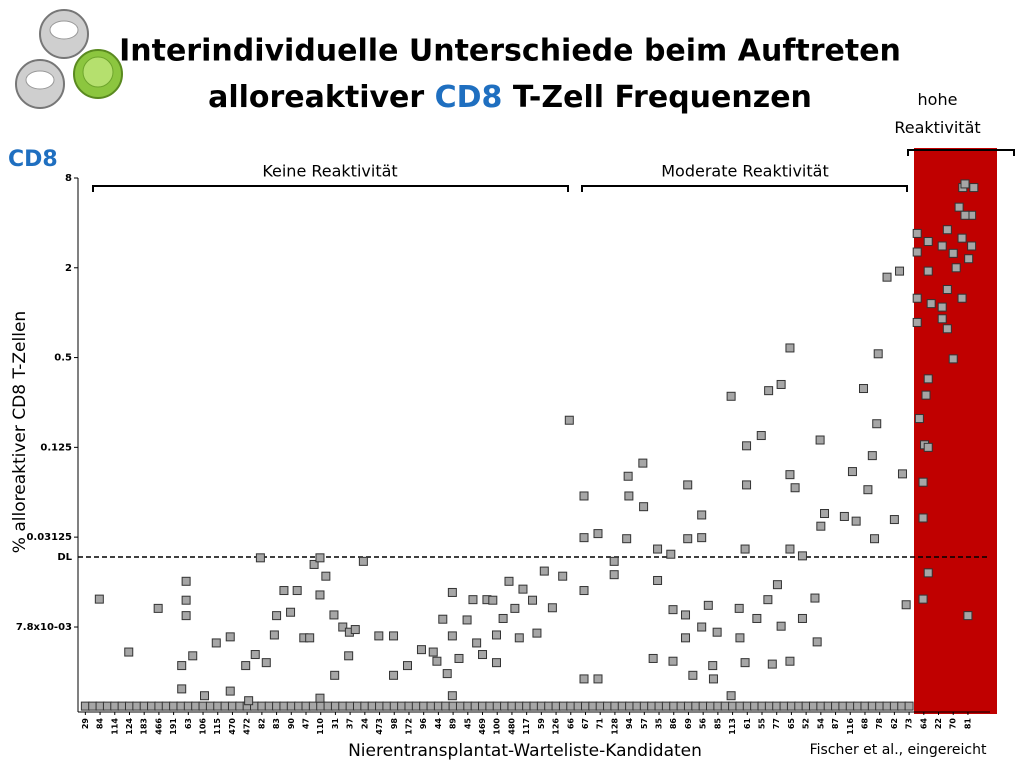 The width and height of the screenshot is (1024, 768). What do you see at coordinates (835, 723) in the screenshot?
I see `x-tick-label: 87` at bounding box center [835, 723].